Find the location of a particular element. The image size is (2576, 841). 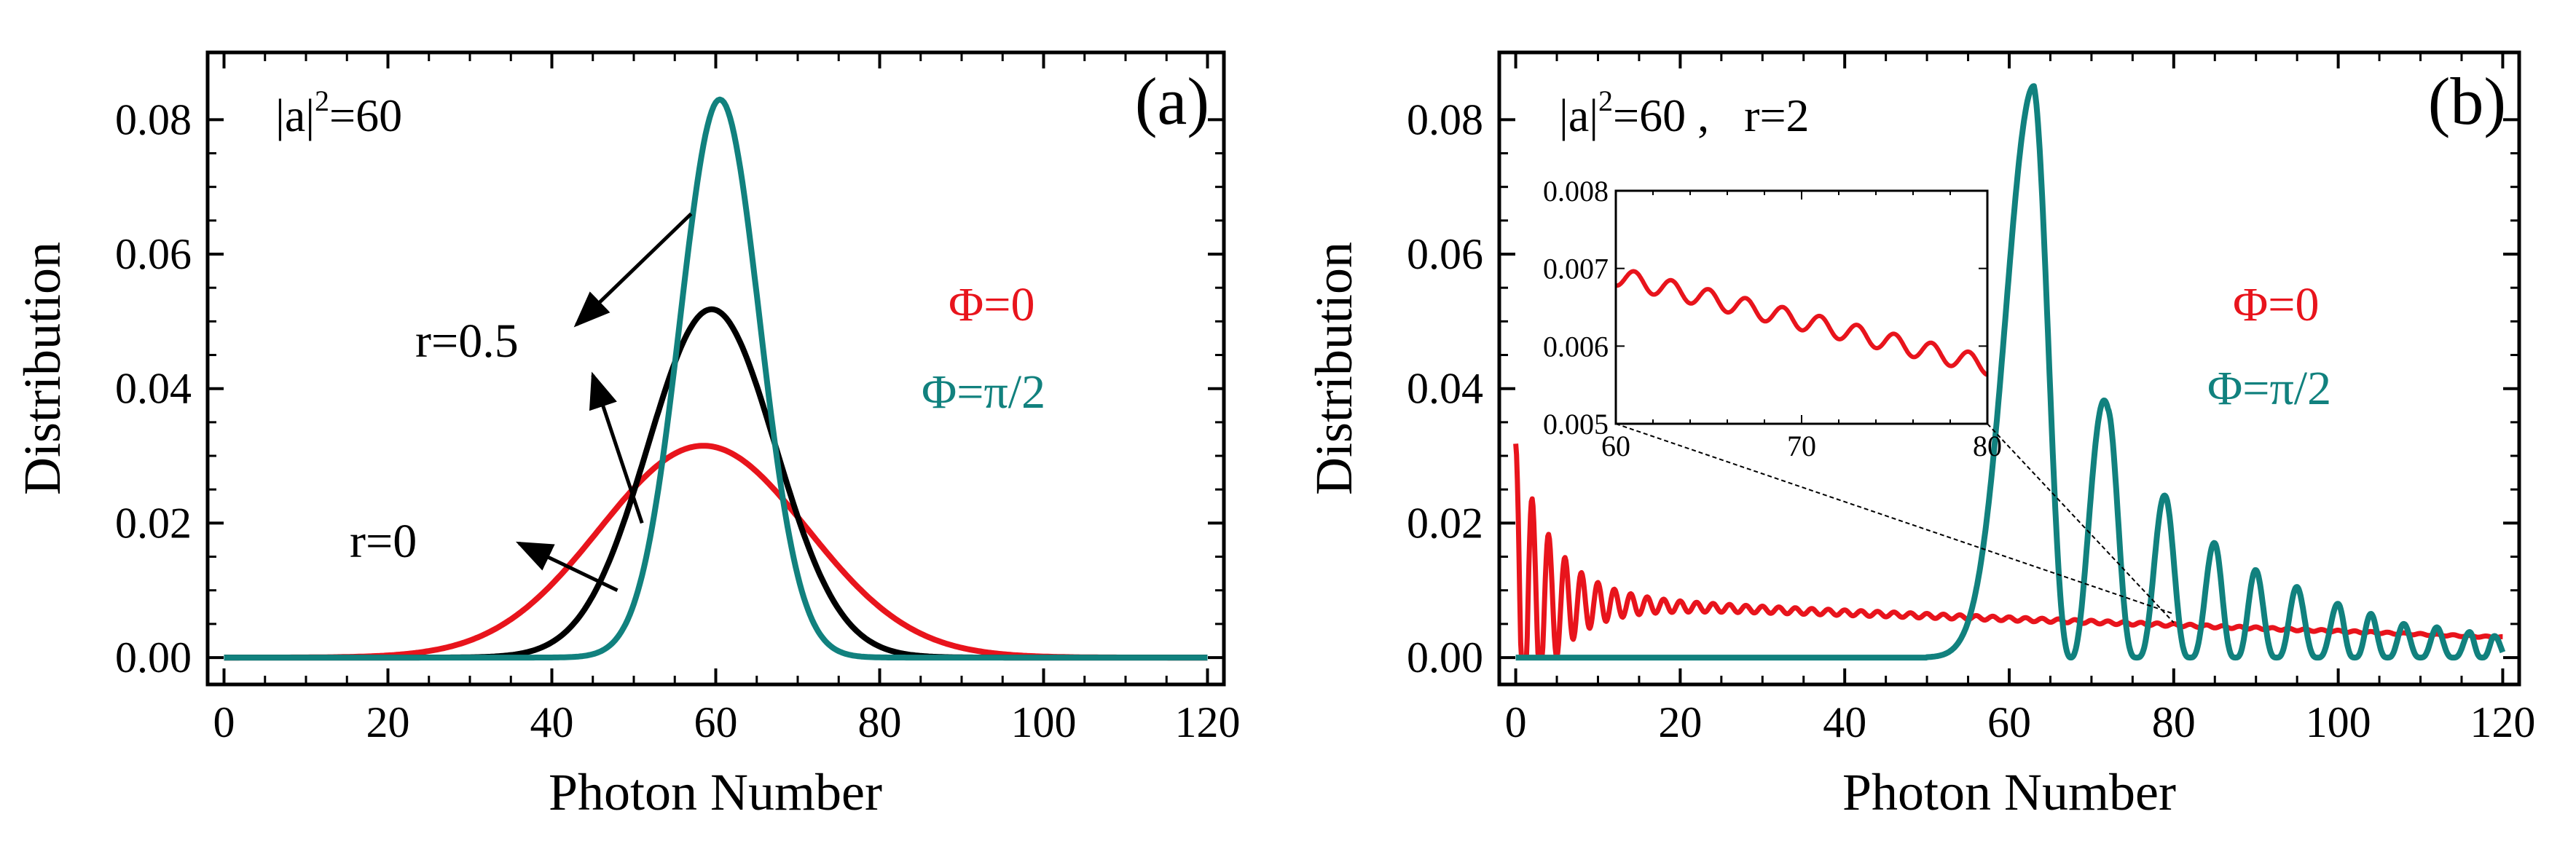

inset-frame is located at coordinates (1801, 307).